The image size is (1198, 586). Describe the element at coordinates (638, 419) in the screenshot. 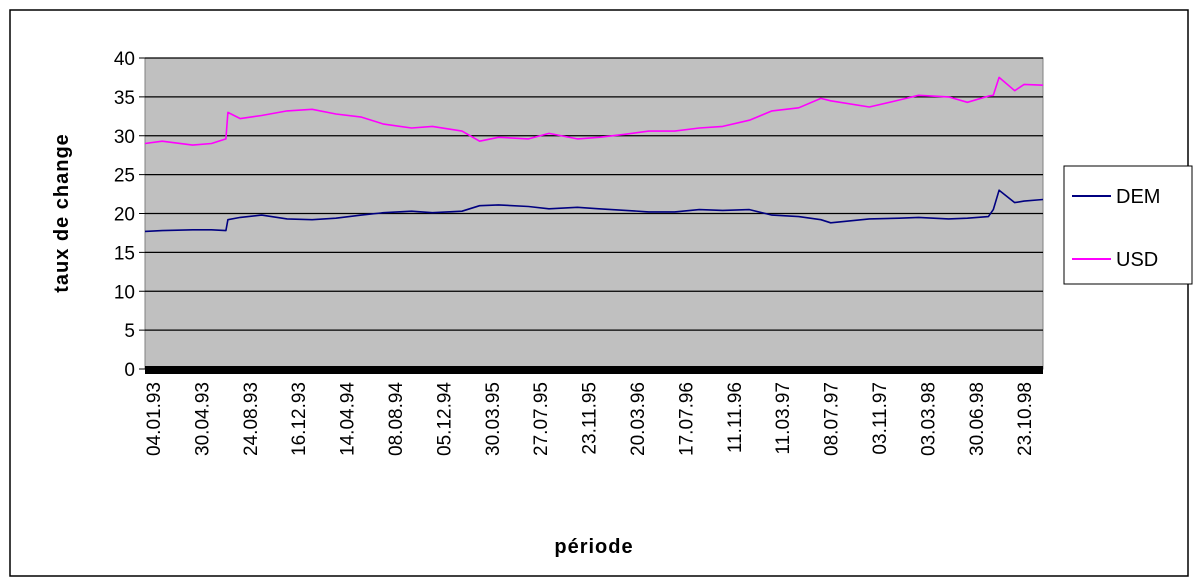

I see `x-tick-label: 20.03.96` at that location.